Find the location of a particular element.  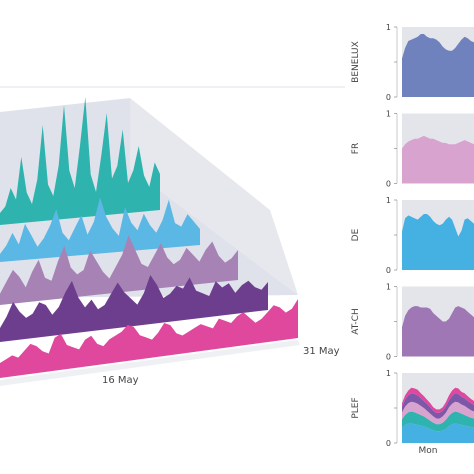

panel-label: FR is located at coordinates (356, 148).